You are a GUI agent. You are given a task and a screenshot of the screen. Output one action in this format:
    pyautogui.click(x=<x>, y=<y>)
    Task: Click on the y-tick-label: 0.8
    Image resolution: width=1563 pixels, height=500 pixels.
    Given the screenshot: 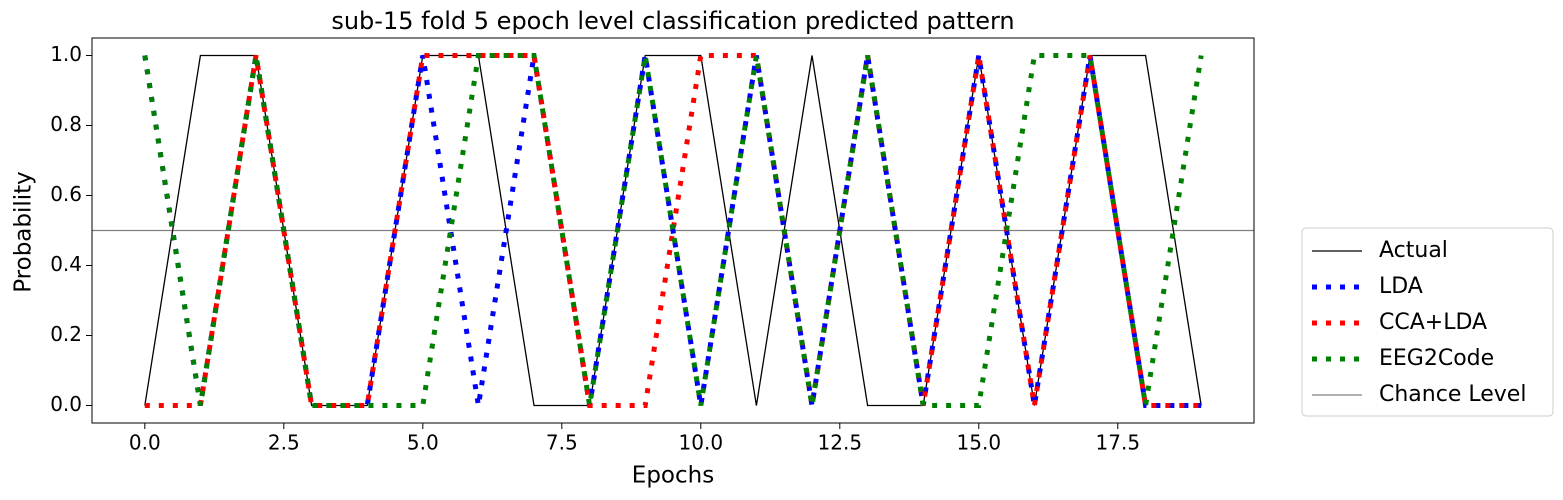 What is the action you would take?
    pyautogui.click(x=66, y=124)
    